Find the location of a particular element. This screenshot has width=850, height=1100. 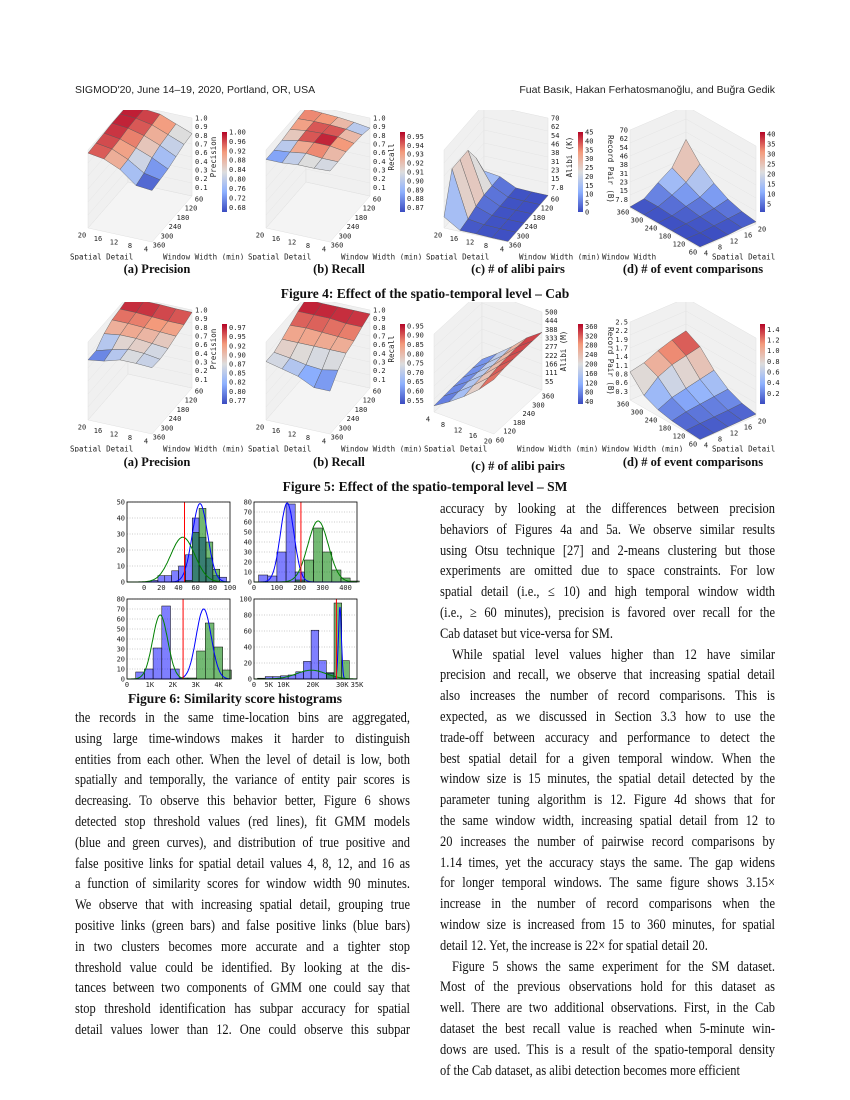

y-tick-label: 30 is located at coordinates (248, 553).